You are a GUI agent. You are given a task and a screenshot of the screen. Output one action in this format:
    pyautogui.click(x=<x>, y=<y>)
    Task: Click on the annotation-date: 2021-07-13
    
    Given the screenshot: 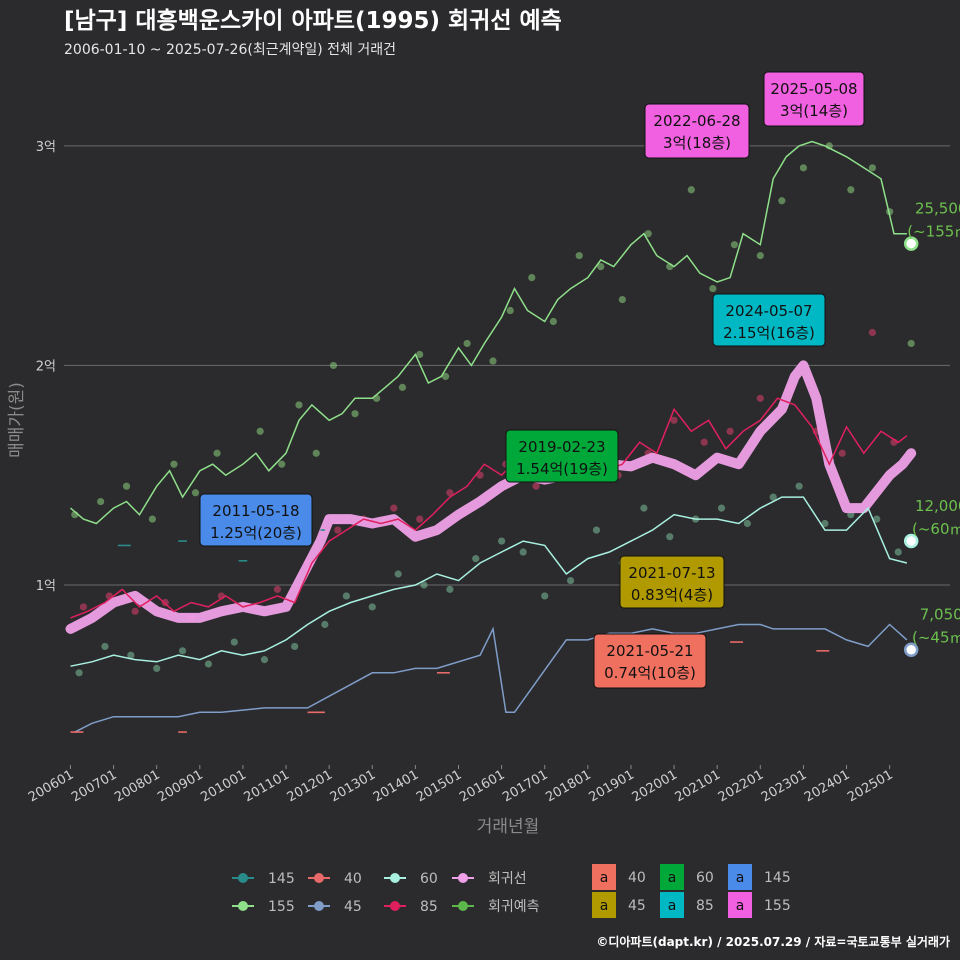 What is the action you would take?
    pyautogui.click(x=671, y=573)
    